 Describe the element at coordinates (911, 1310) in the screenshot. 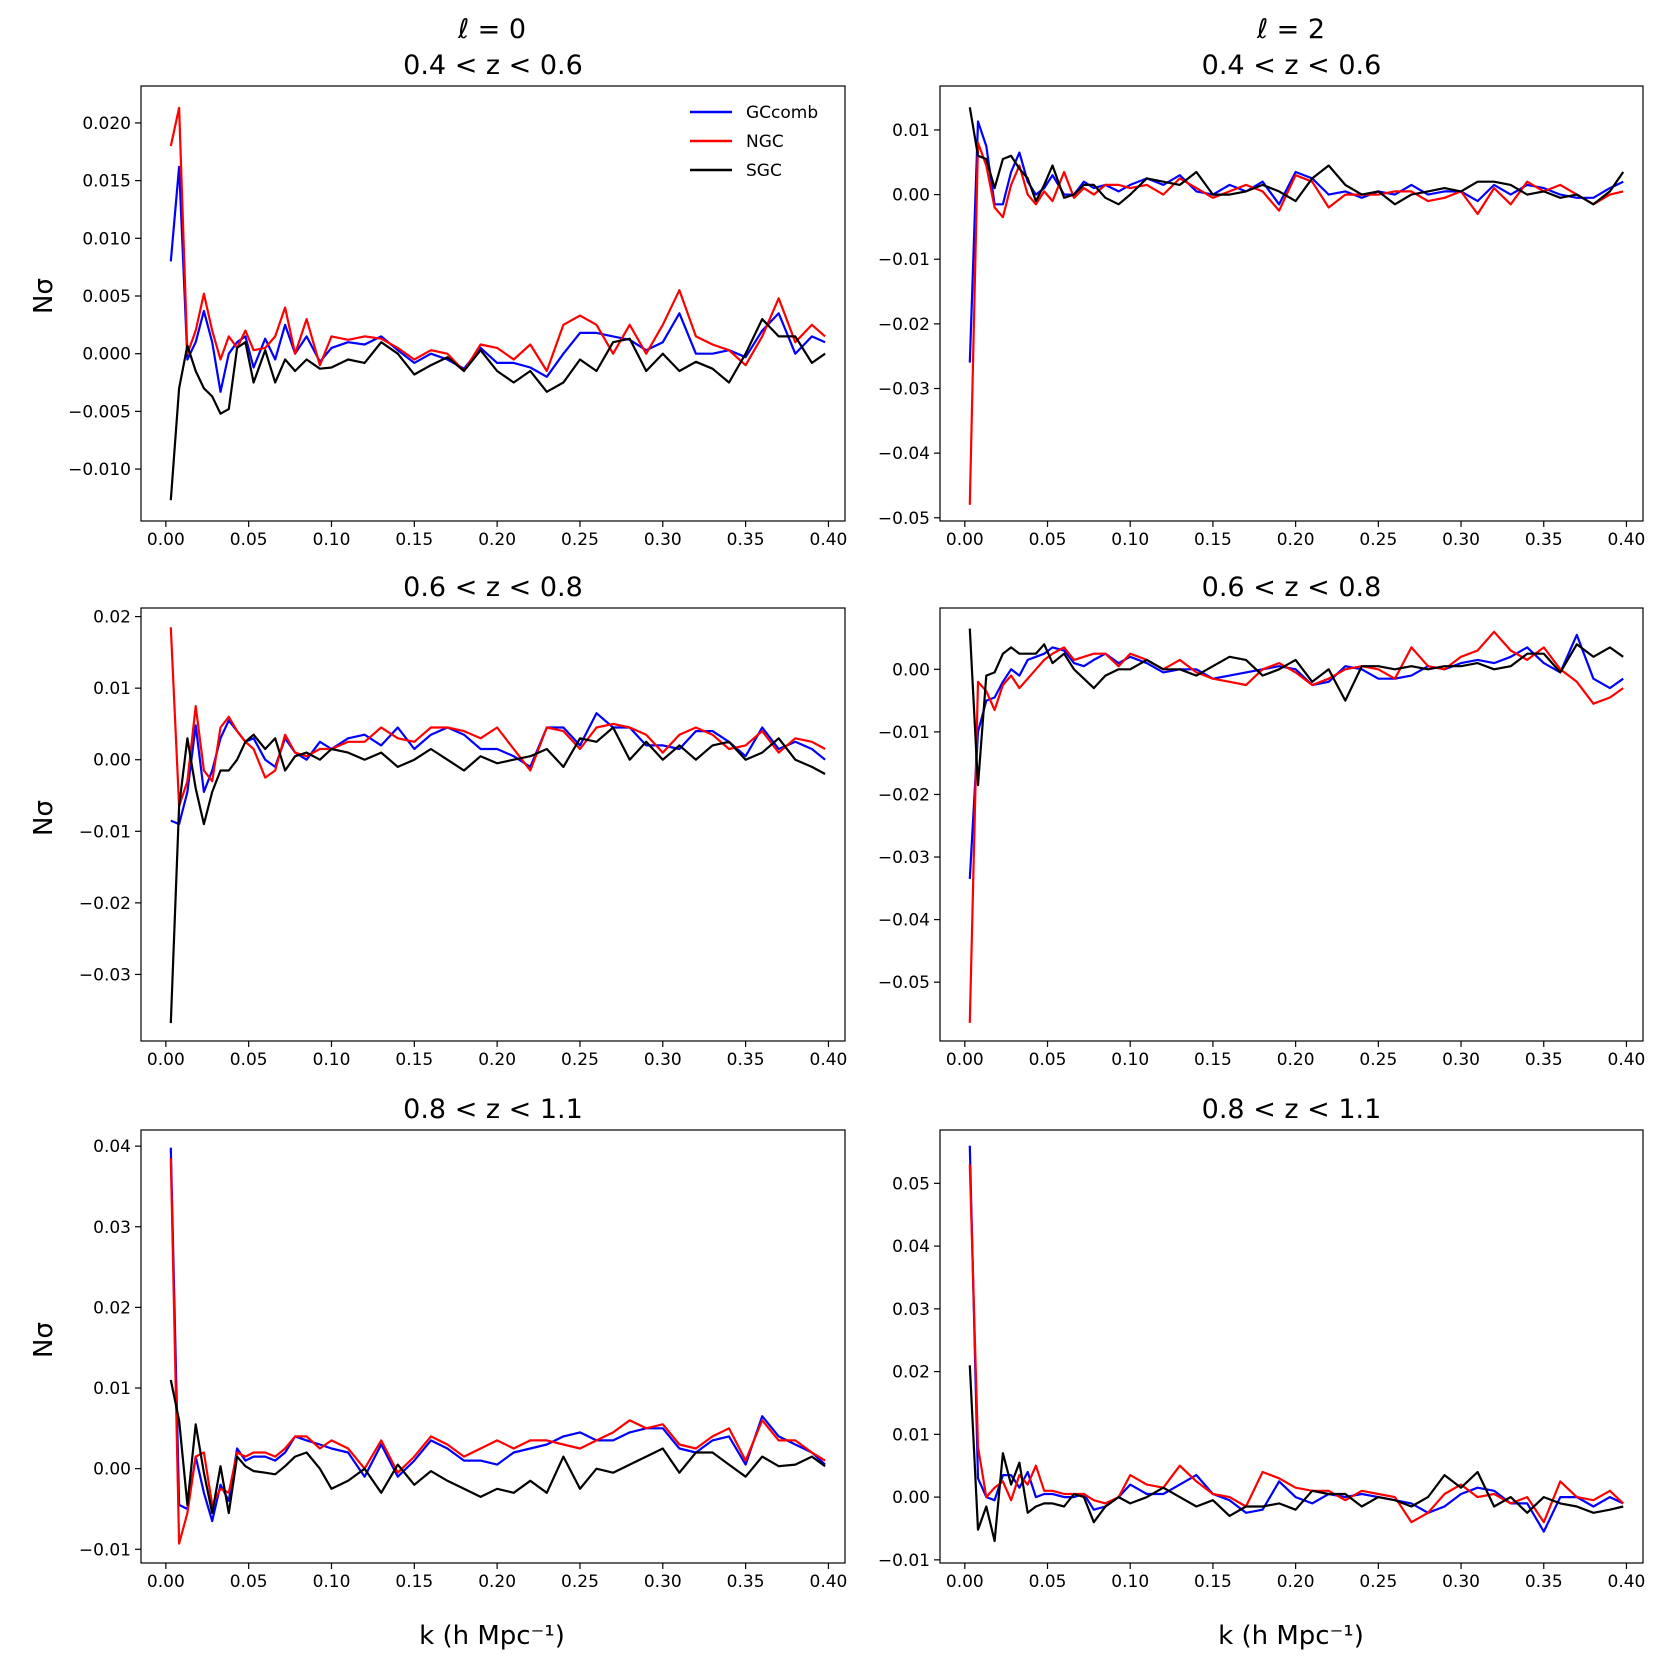

I see `y-tick-label: 0.03` at that location.